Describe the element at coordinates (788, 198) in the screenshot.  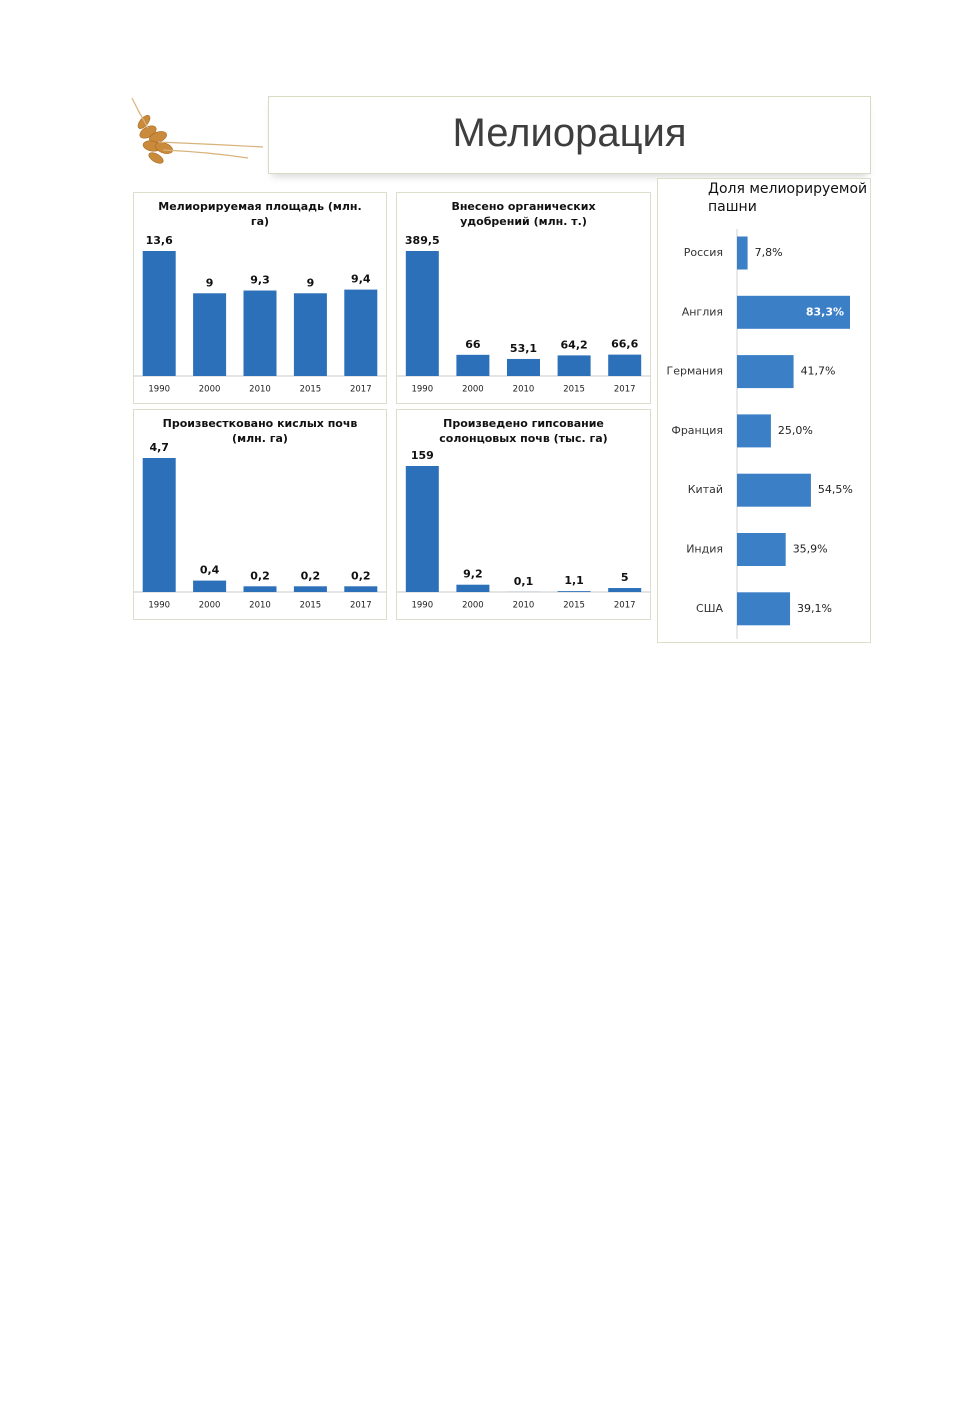
I see `chart-title: Доля мелиорируемой пашни` at that location.